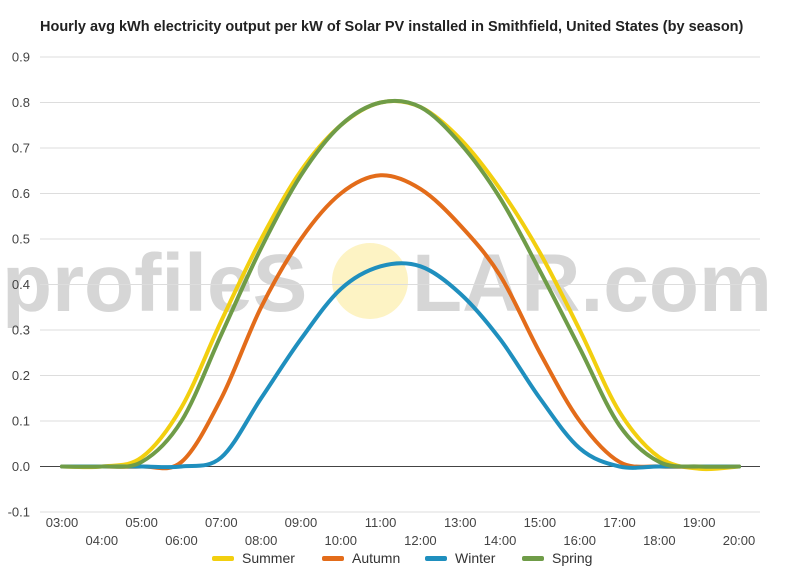  I want to click on legend-item-spring: Spring, so click(557, 558).